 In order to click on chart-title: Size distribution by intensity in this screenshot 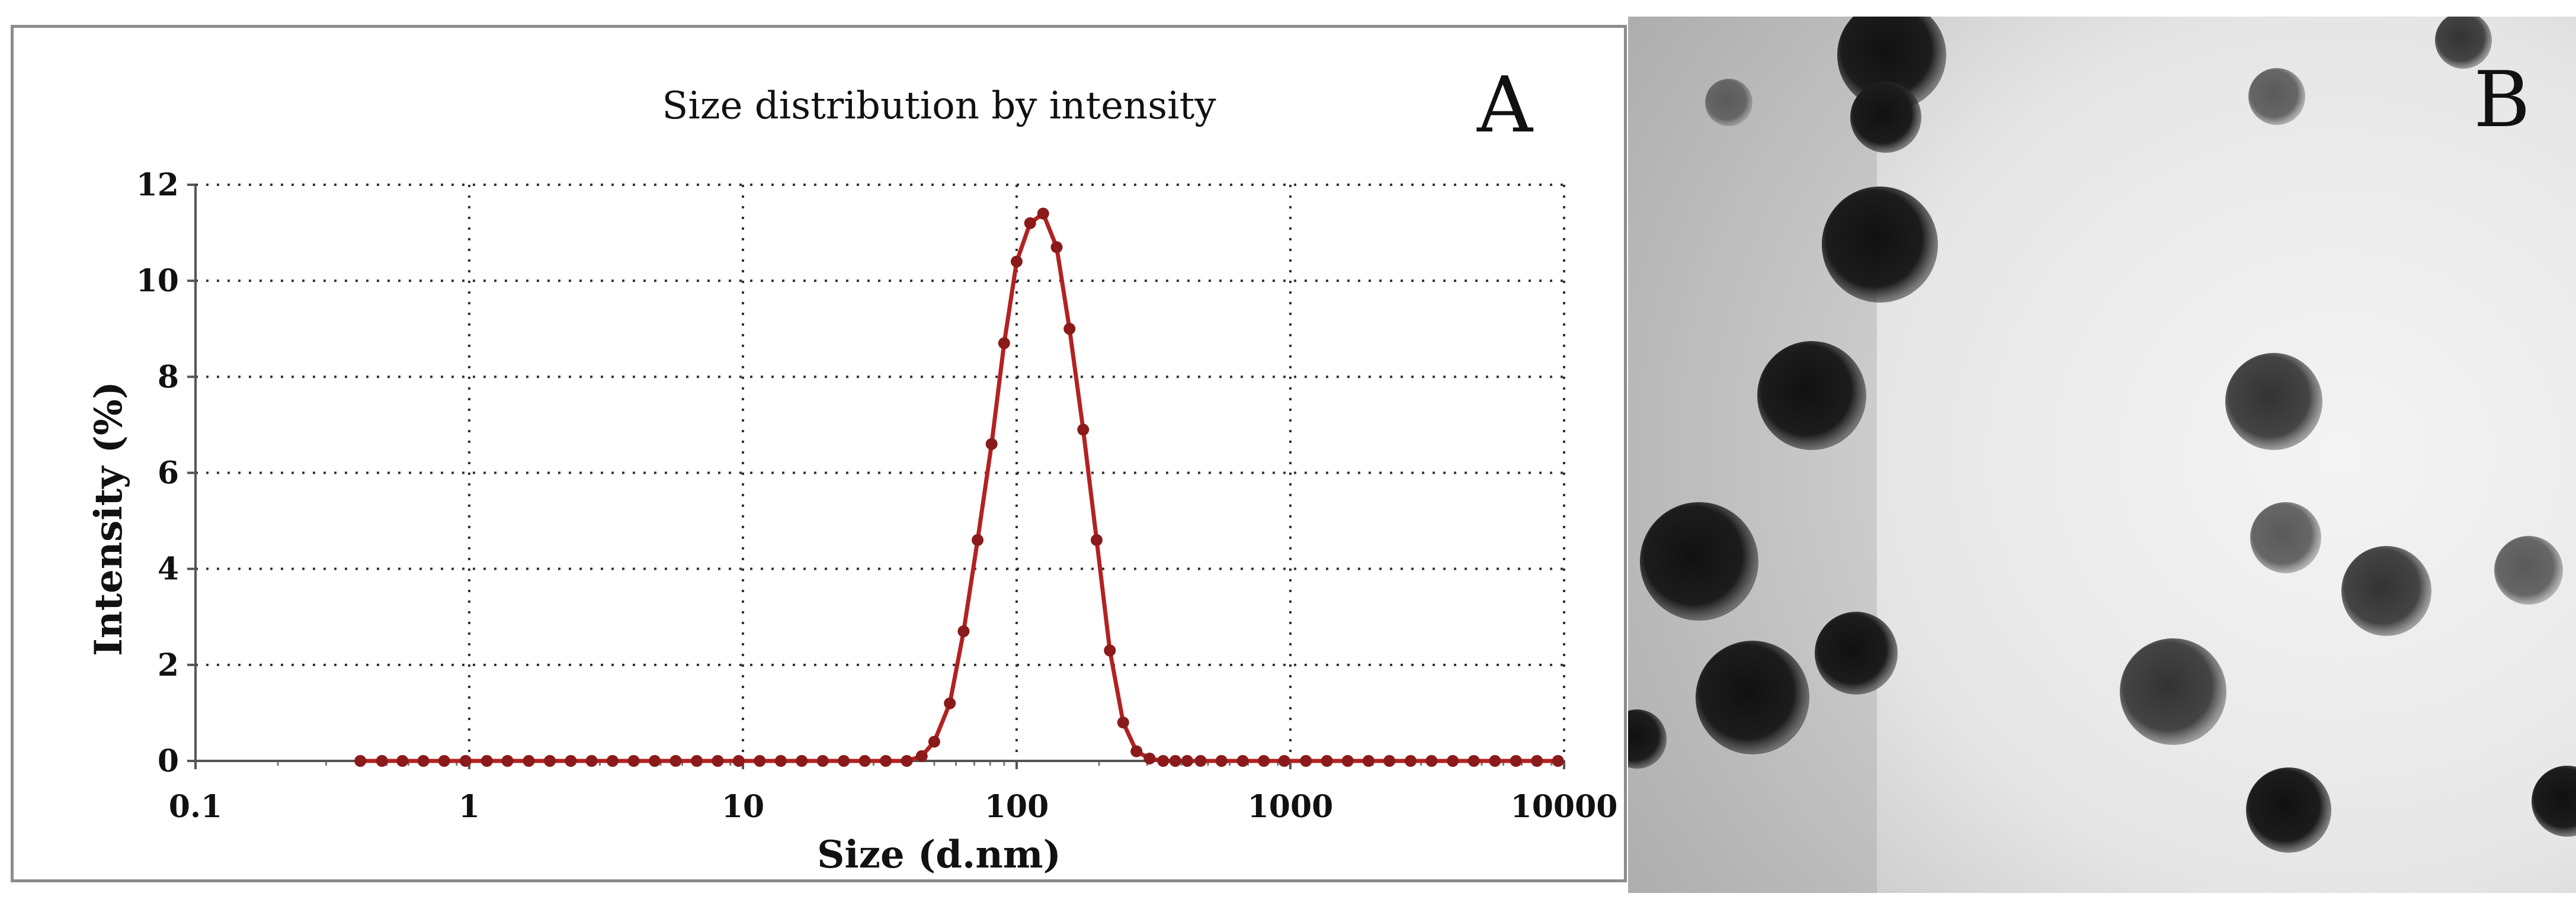, I will do `click(939, 106)`.